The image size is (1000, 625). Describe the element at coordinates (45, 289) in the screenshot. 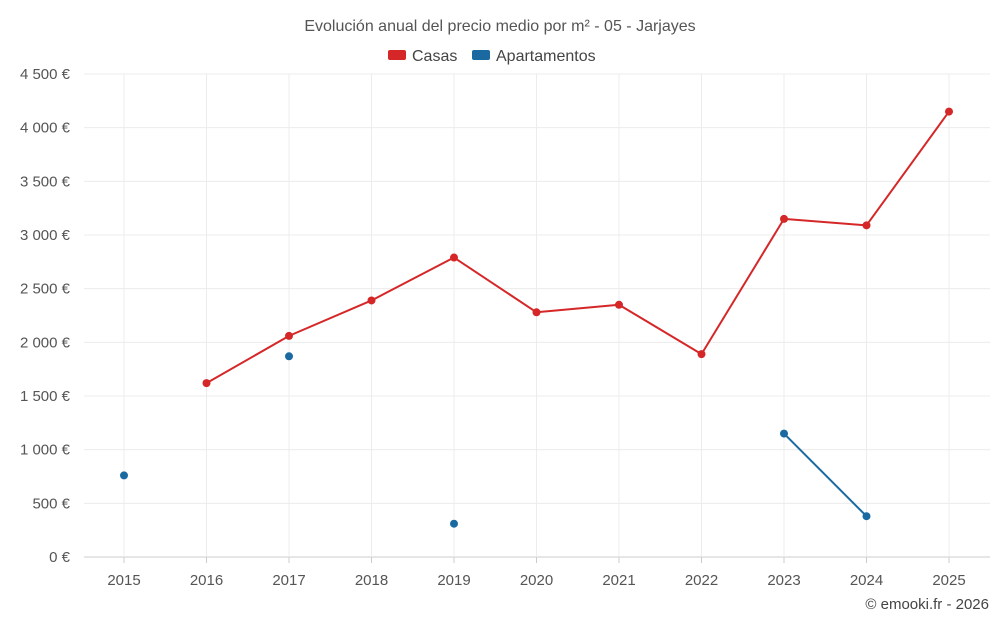

I see `y-tick-label: 2 500 €` at that location.